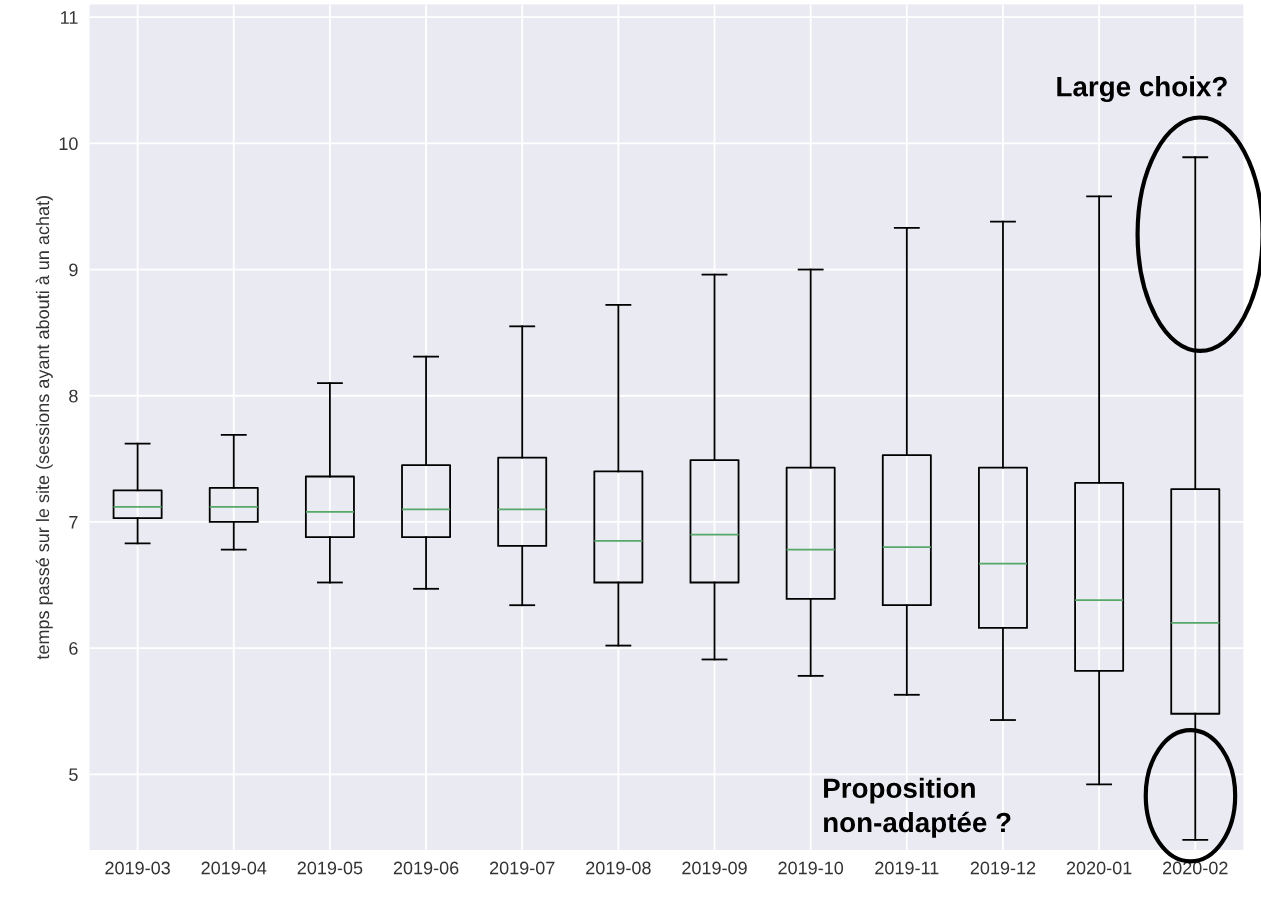 This screenshot has height=913, width=1261. Describe the element at coordinates (1142, 89) in the screenshot. I see `annotation: Large choix?` at that location.